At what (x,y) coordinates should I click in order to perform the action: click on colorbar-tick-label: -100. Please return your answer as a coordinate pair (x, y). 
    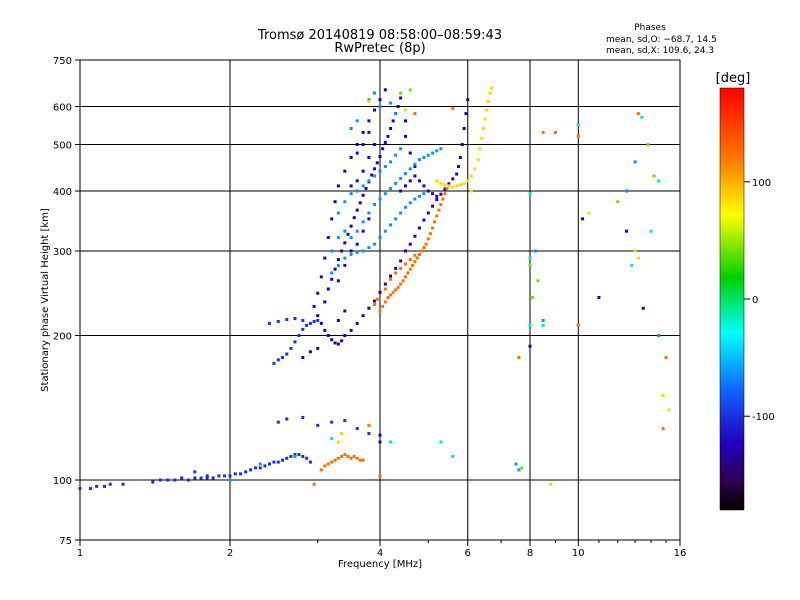
    Looking at the image, I should click on (763, 417).